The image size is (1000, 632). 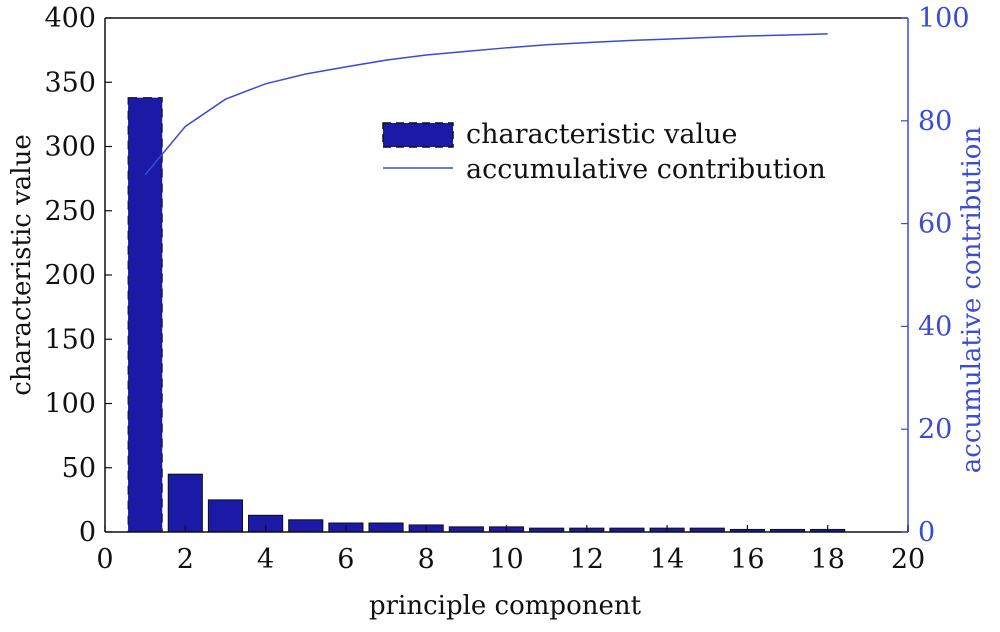 What do you see at coordinates (667, 559) in the screenshot?
I see `x-tick-label: 14` at bounding box center [667, 559].